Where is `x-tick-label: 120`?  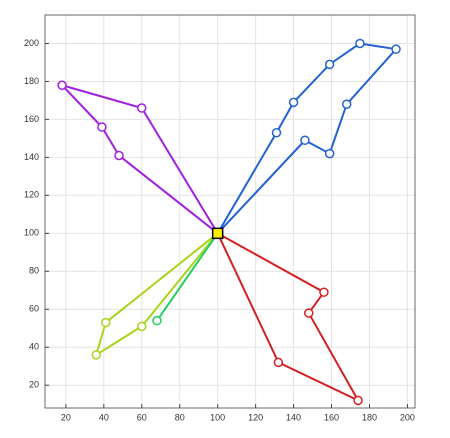 x-tick-label: 120 is located at coordinates (255, 417).